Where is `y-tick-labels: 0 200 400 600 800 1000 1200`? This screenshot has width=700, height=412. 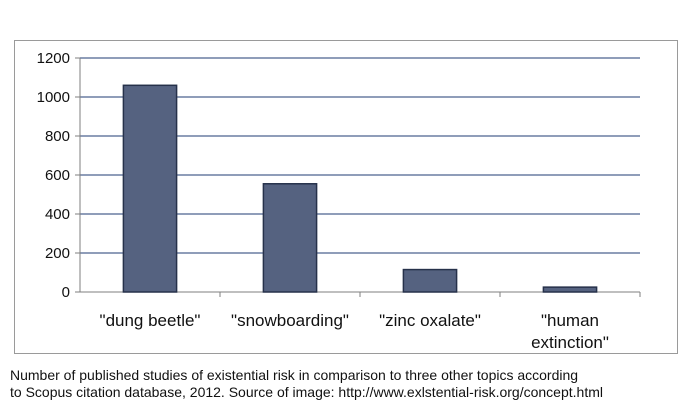
y-tick-labels: 0 200 400 600 800 1000 1200 is located at coordinates (53, 175).